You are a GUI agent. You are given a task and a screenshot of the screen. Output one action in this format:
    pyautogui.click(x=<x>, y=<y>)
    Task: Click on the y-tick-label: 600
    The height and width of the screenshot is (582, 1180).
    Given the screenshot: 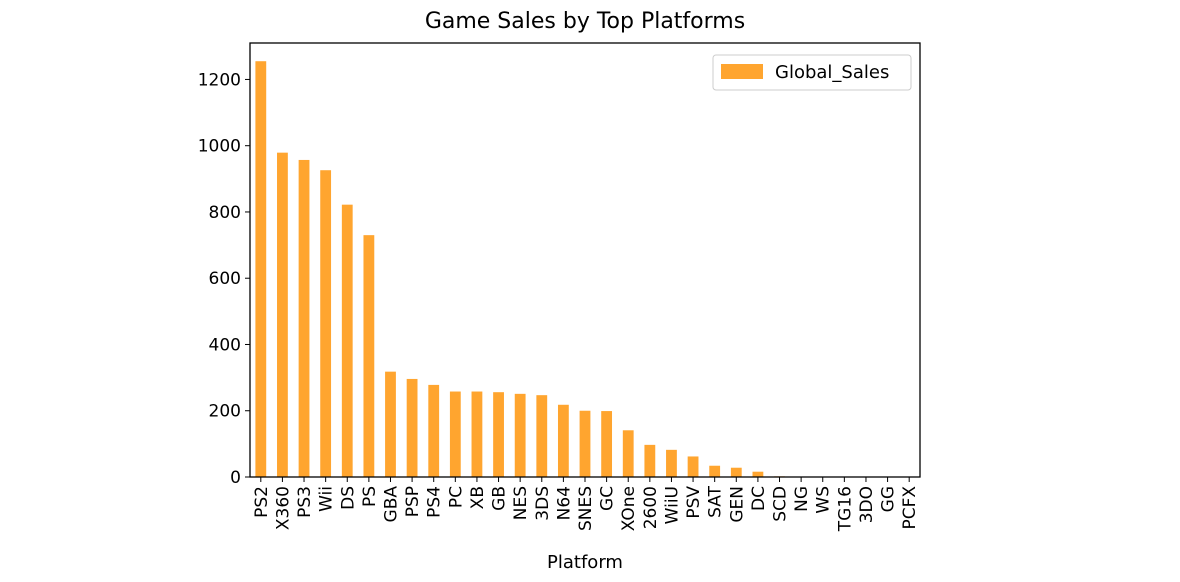 What is the action you would take?
    pyautogui.click(x=225, y=279)
    